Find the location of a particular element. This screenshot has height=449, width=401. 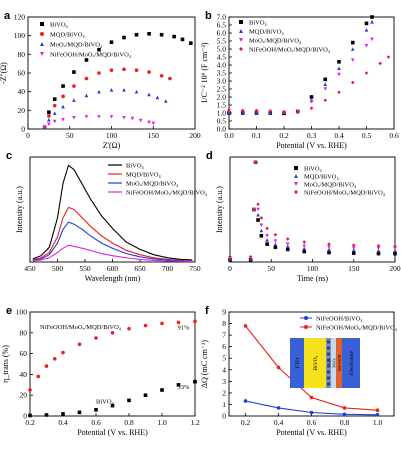

y-axis-label: η_trans (%) is located at coordinates (5, 364).